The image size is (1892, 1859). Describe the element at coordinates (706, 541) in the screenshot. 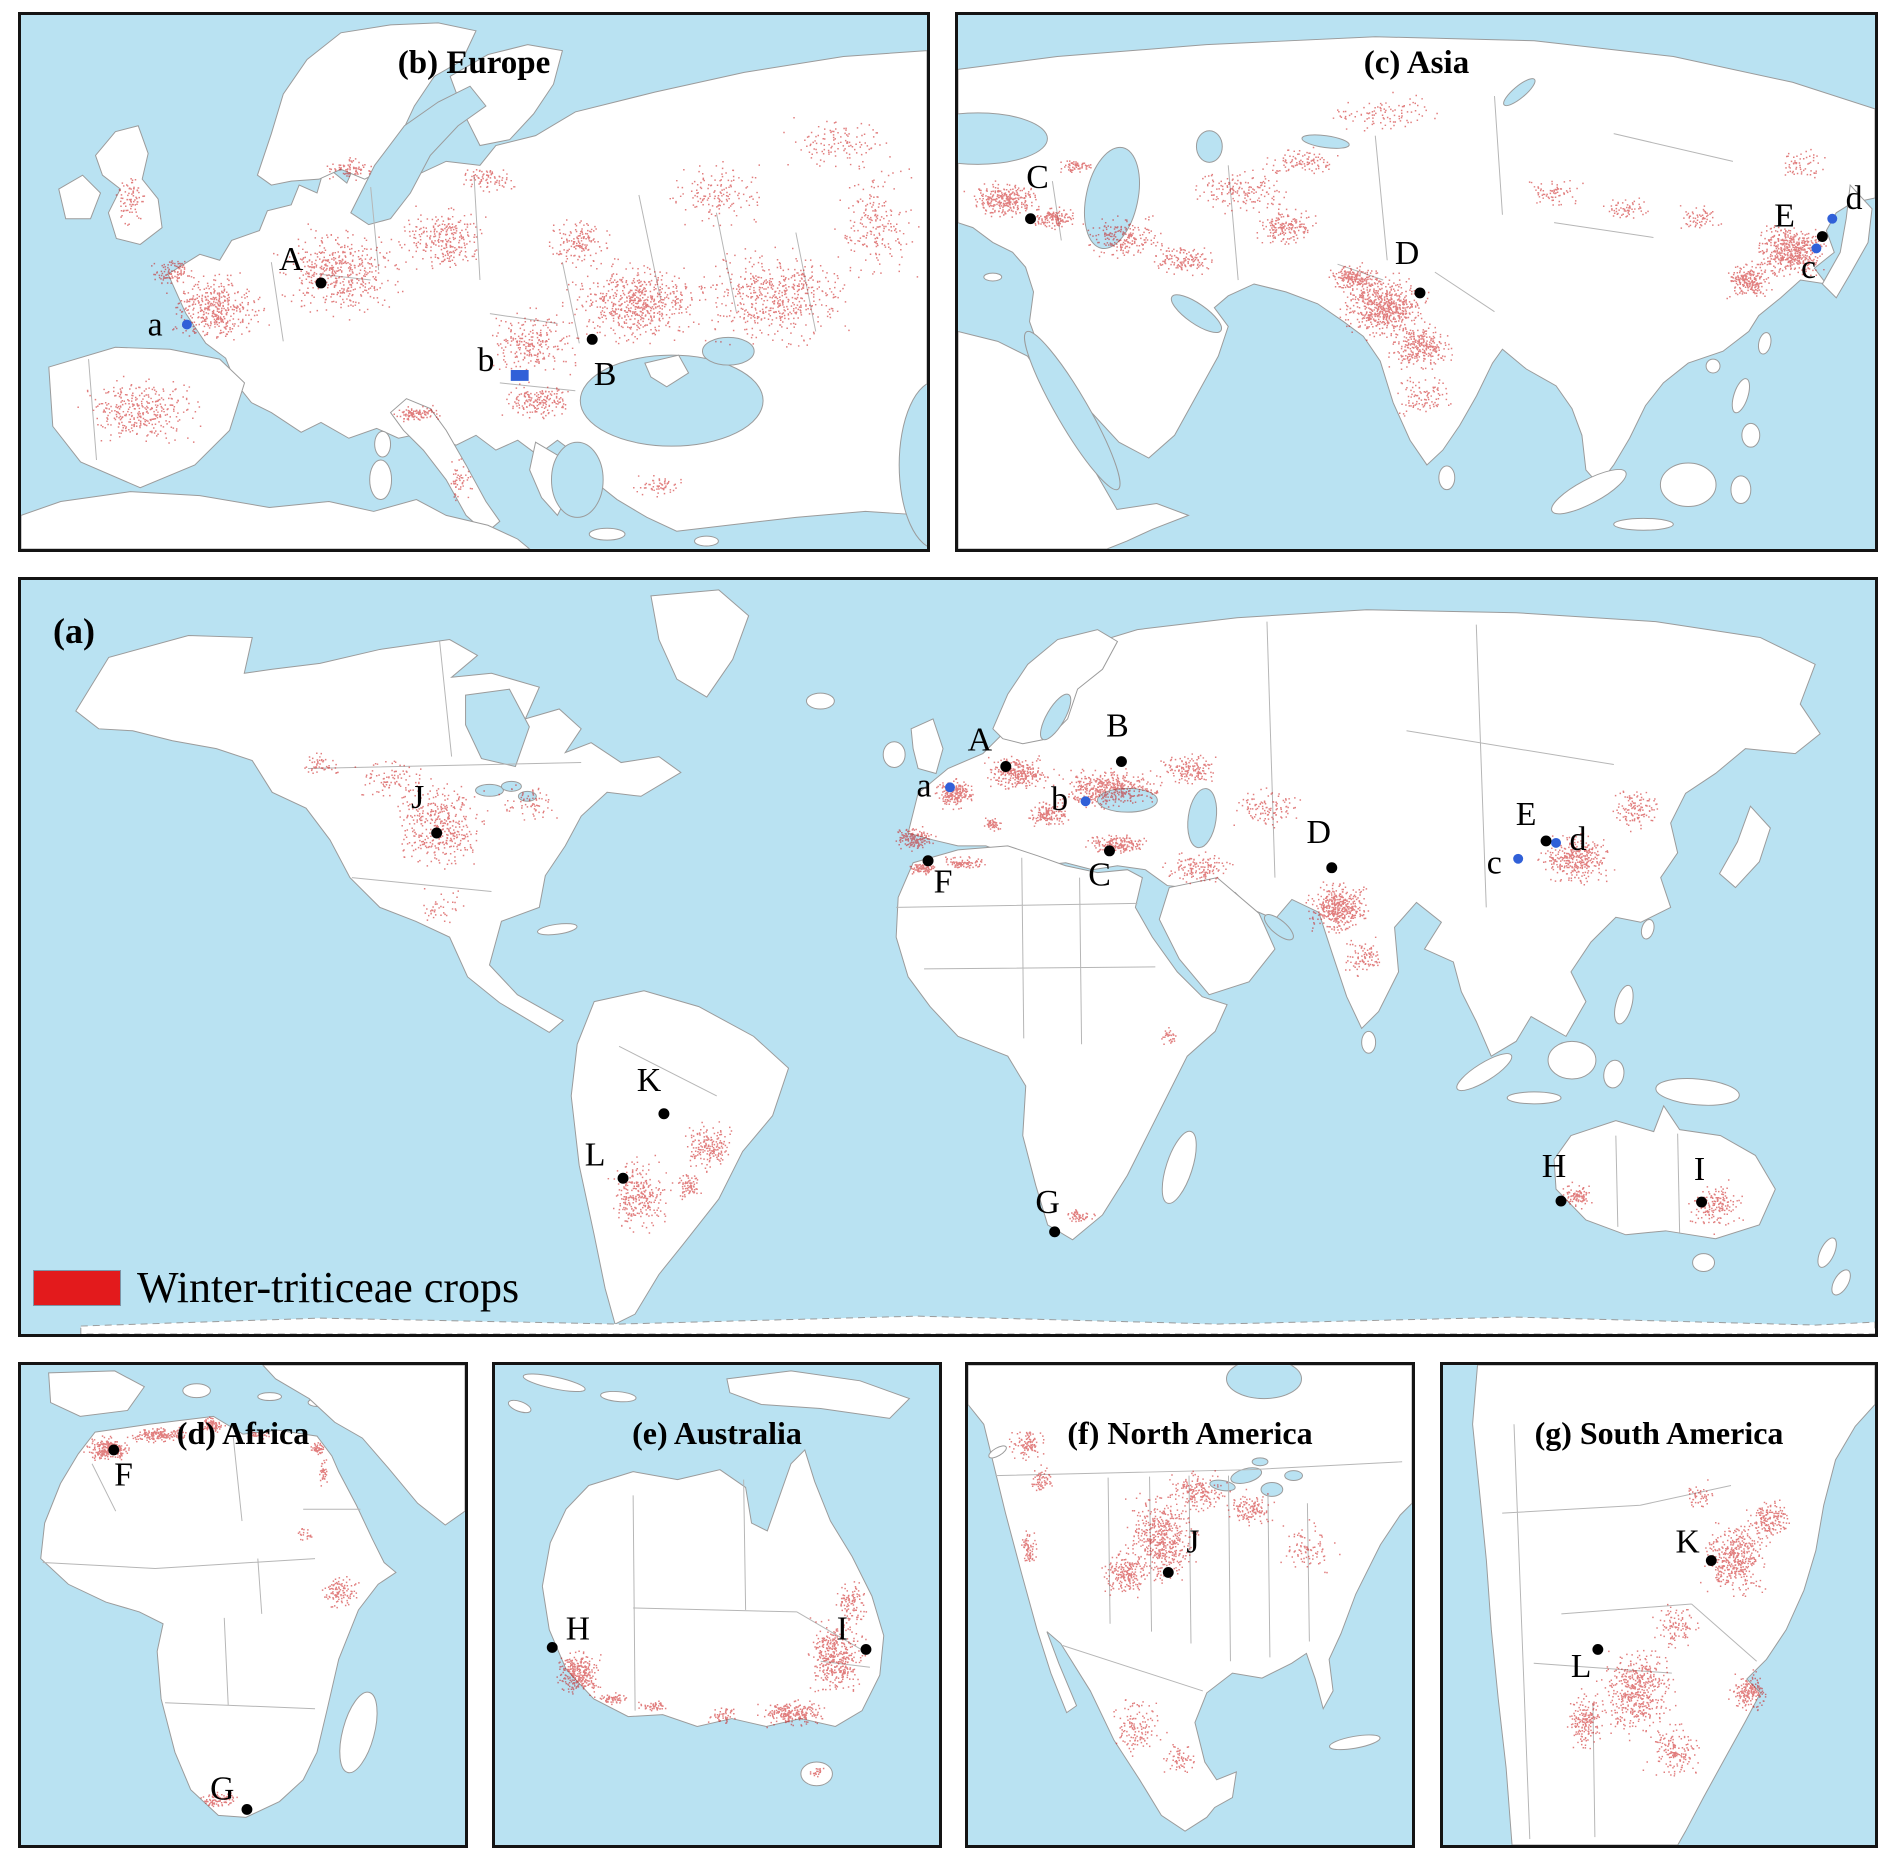

I see `land-cyprus` at that location.